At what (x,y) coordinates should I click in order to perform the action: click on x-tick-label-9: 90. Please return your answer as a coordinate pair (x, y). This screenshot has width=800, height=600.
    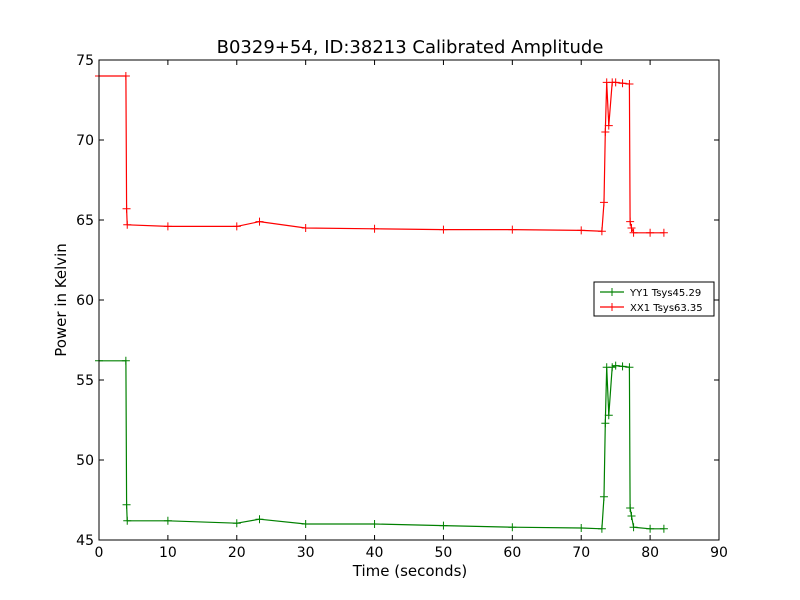
    Looking at the image, I should click on (719, 553).